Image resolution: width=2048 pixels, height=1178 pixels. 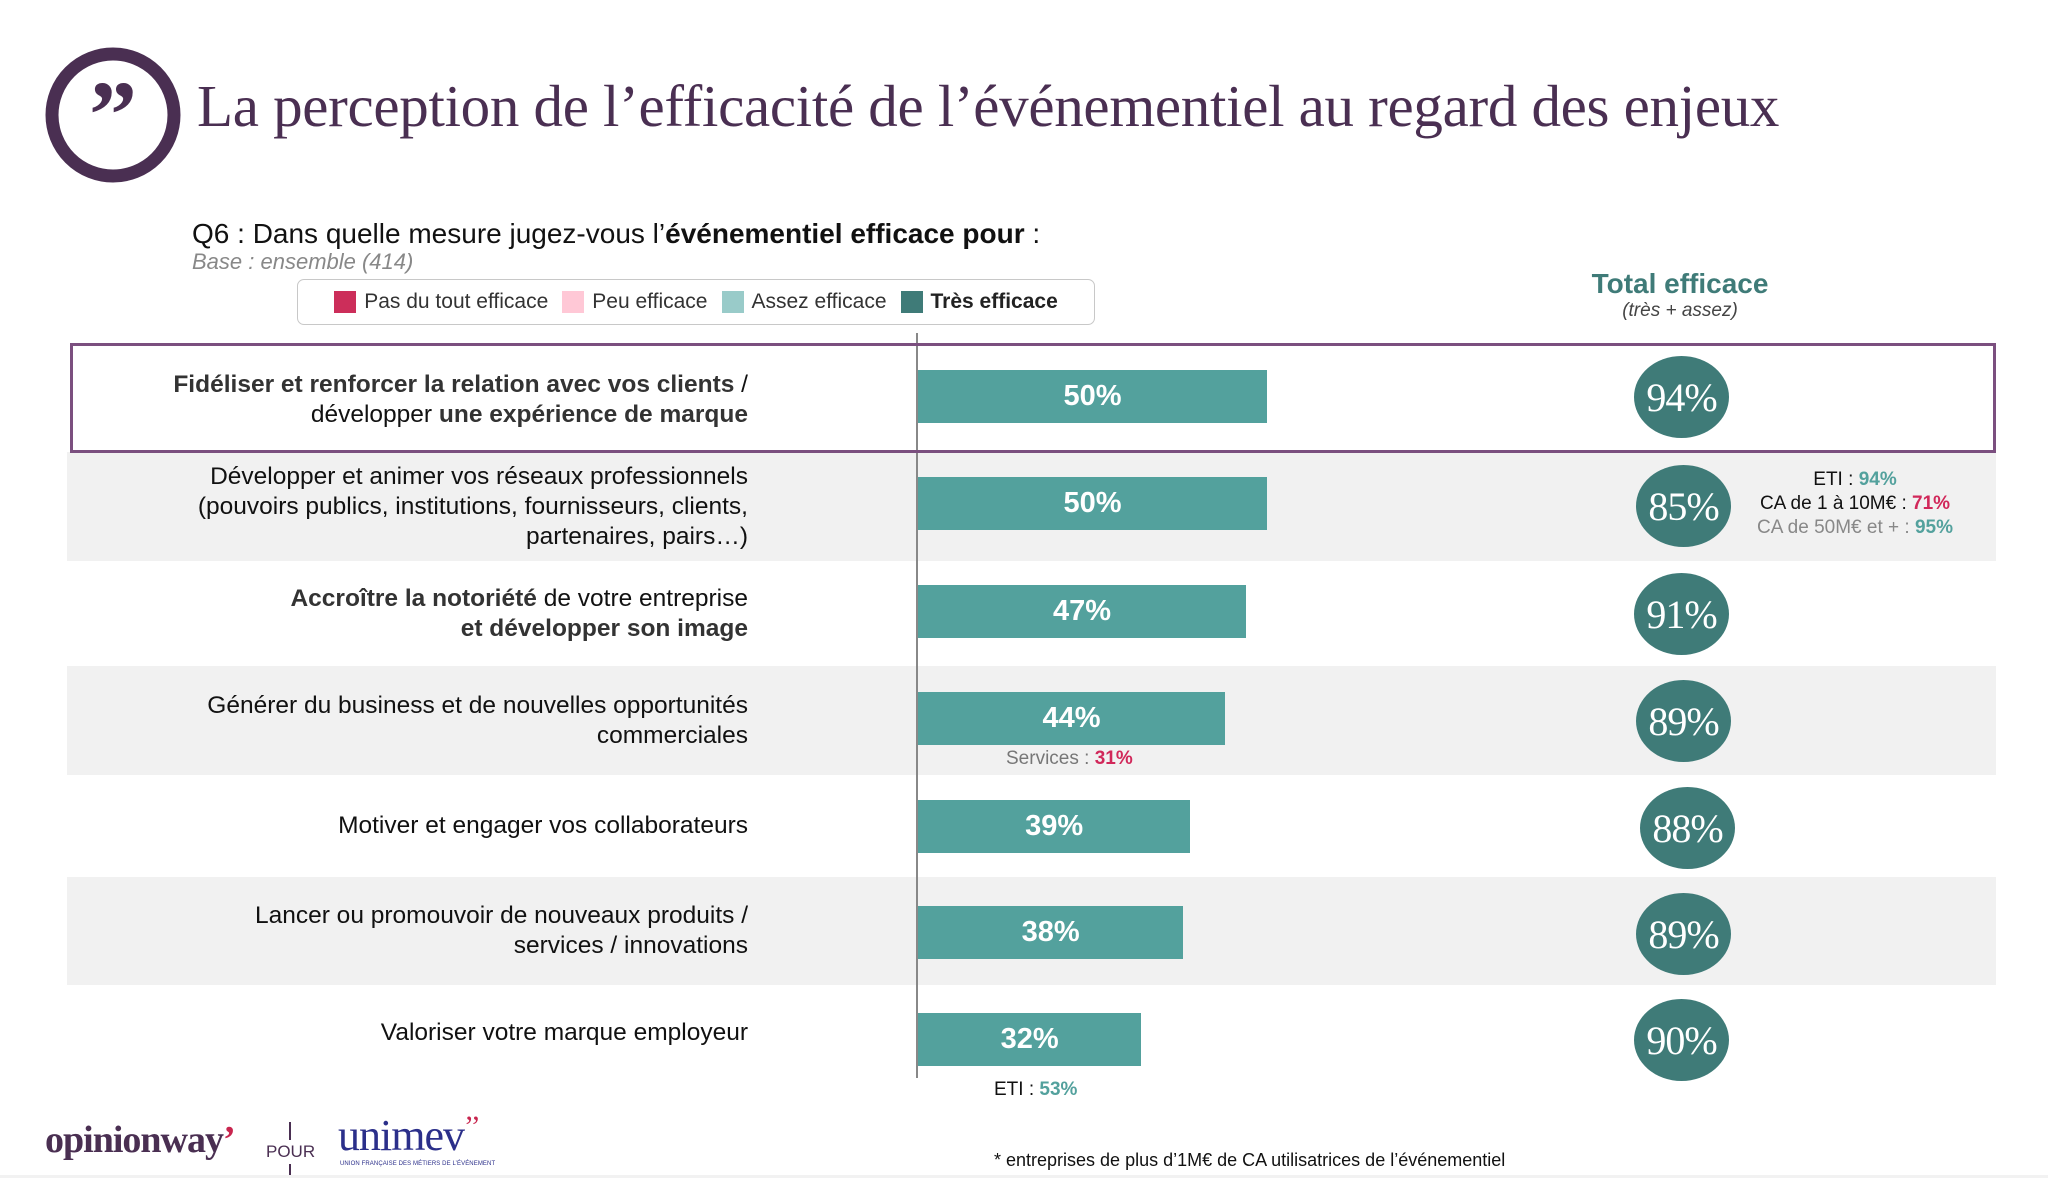 I want to click on footer-connector: POUR, so click(x=291, y=1152).